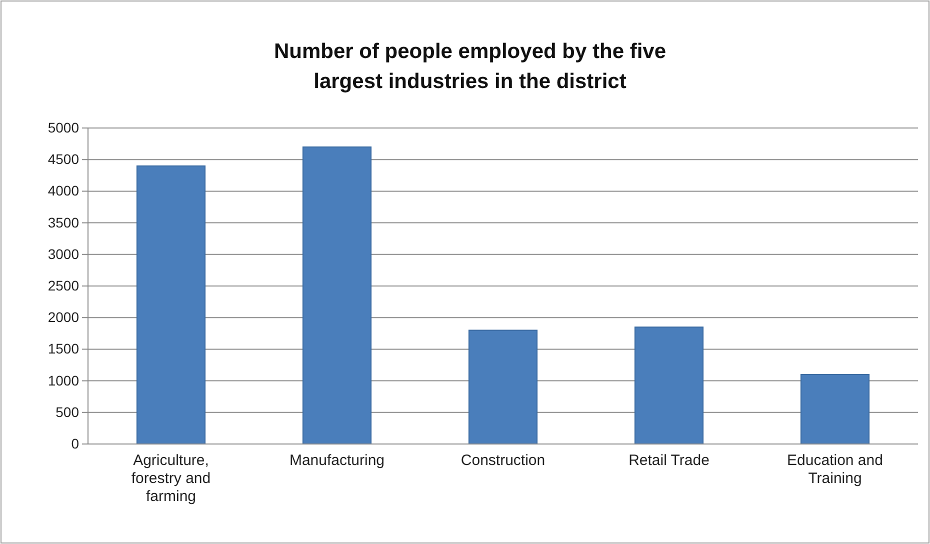 This screenshot has height=544, width=930. What do you see at coordinates (68, 412) in the screenshot?
I see `y-tick-label: 500` at bounding box center [68, 412].